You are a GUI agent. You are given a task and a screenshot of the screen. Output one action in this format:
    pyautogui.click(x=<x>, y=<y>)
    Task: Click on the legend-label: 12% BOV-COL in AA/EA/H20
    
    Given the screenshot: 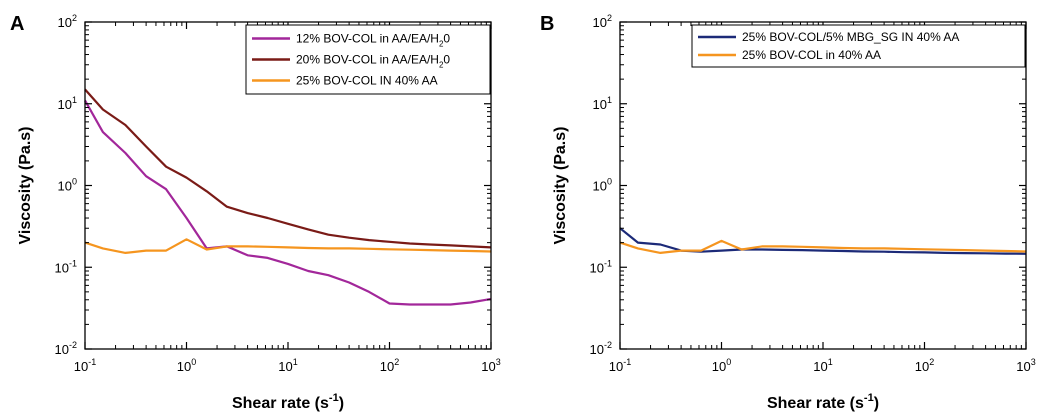 What is the action you would take?
    pyautogui.click(x=373, y=40)
    